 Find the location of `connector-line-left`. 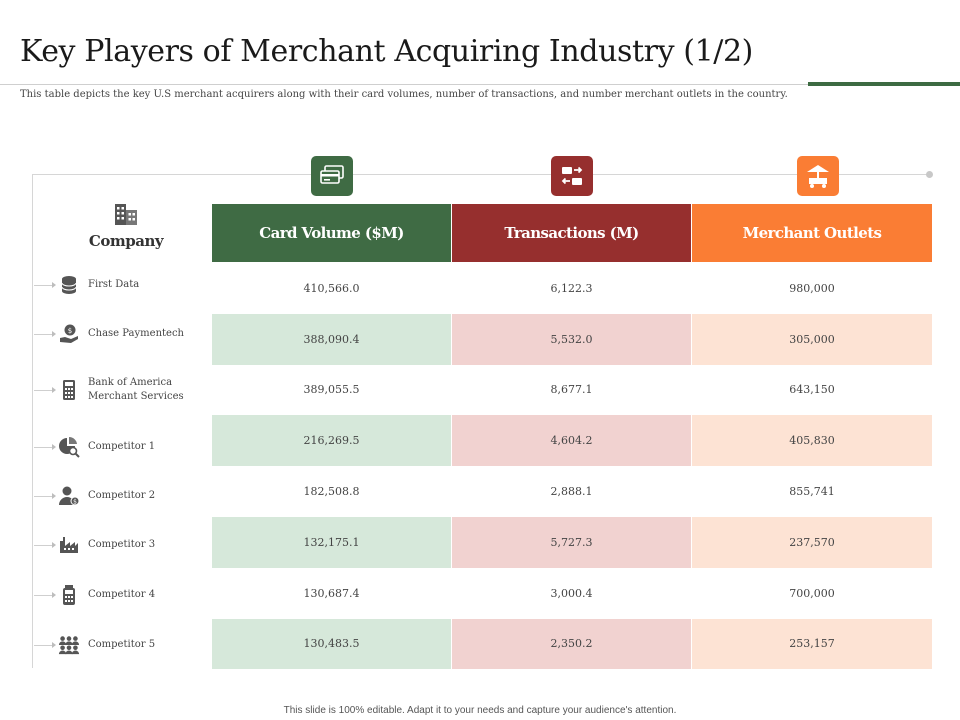

connector-line-left is located at coordinates (32, 421).